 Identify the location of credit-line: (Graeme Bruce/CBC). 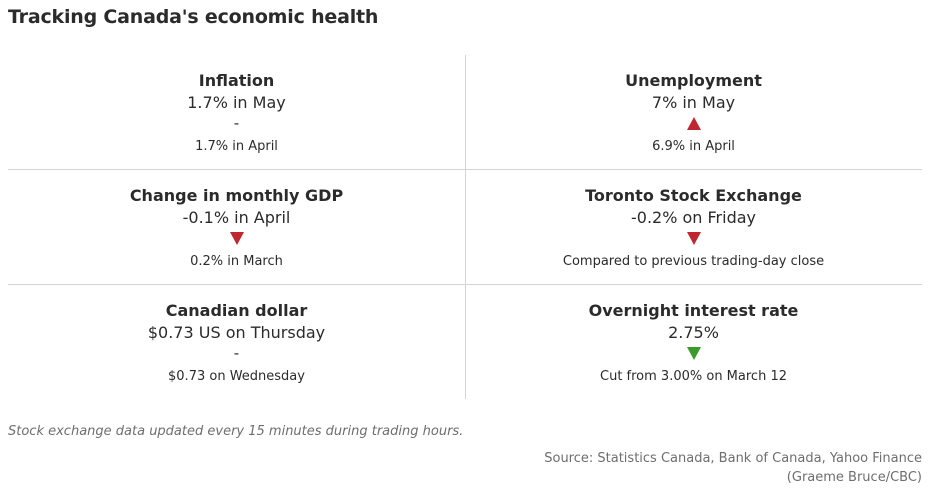
(733, 477).